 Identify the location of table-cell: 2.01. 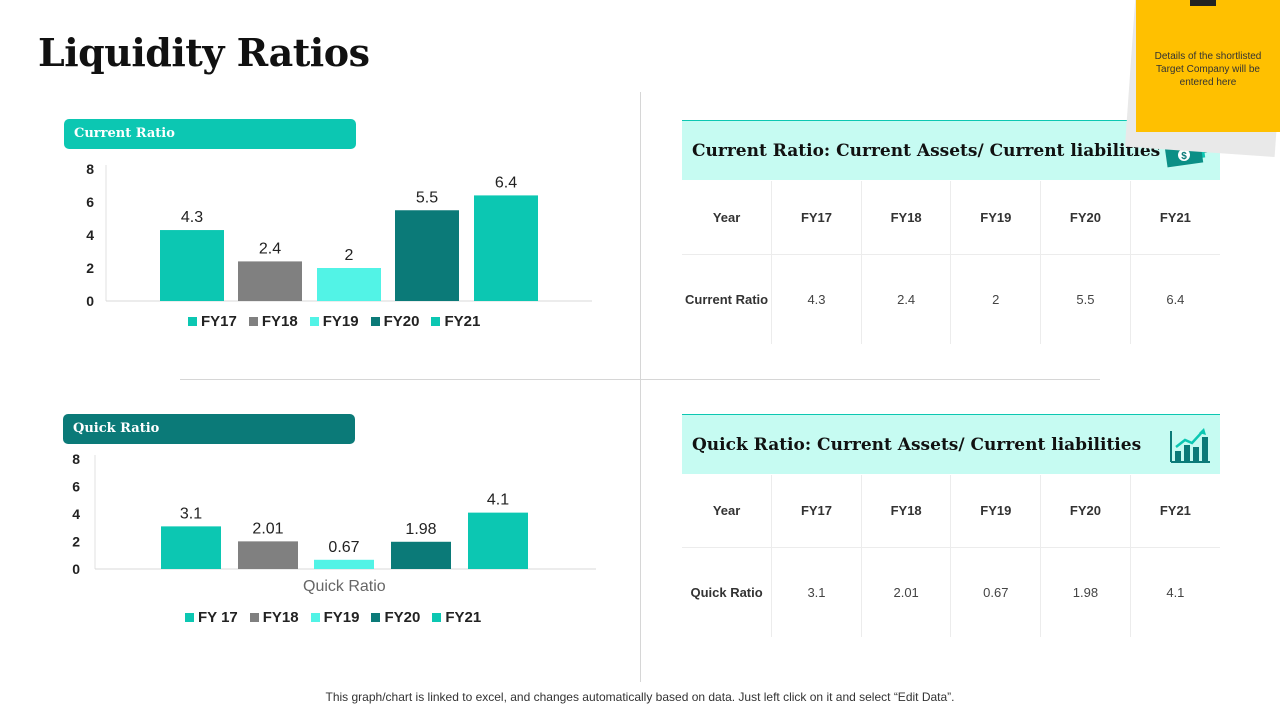
(906, 592).